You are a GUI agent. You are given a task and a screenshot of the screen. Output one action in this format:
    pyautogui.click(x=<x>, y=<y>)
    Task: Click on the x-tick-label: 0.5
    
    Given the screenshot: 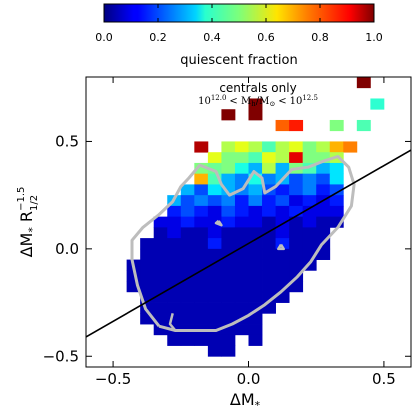 What is the action you would take?
    pyautogui.click(x=384, y=379)
    